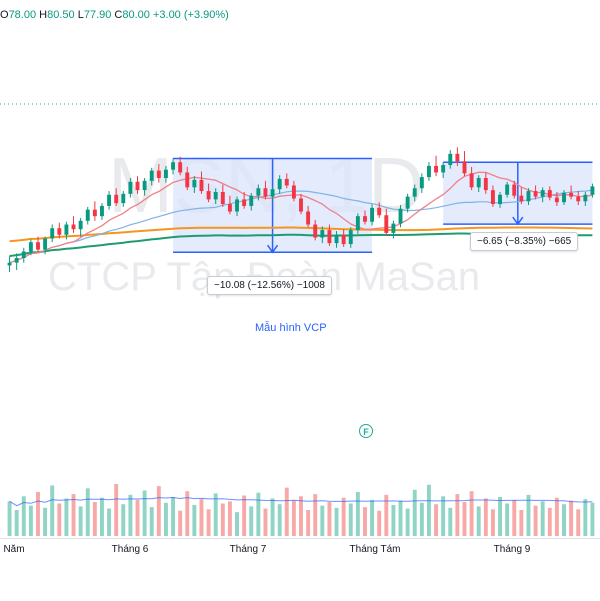 The width and height of the screenshot is (600, 601). I want to click on x-tick-label: Tháng Tám, so click(375, 549).